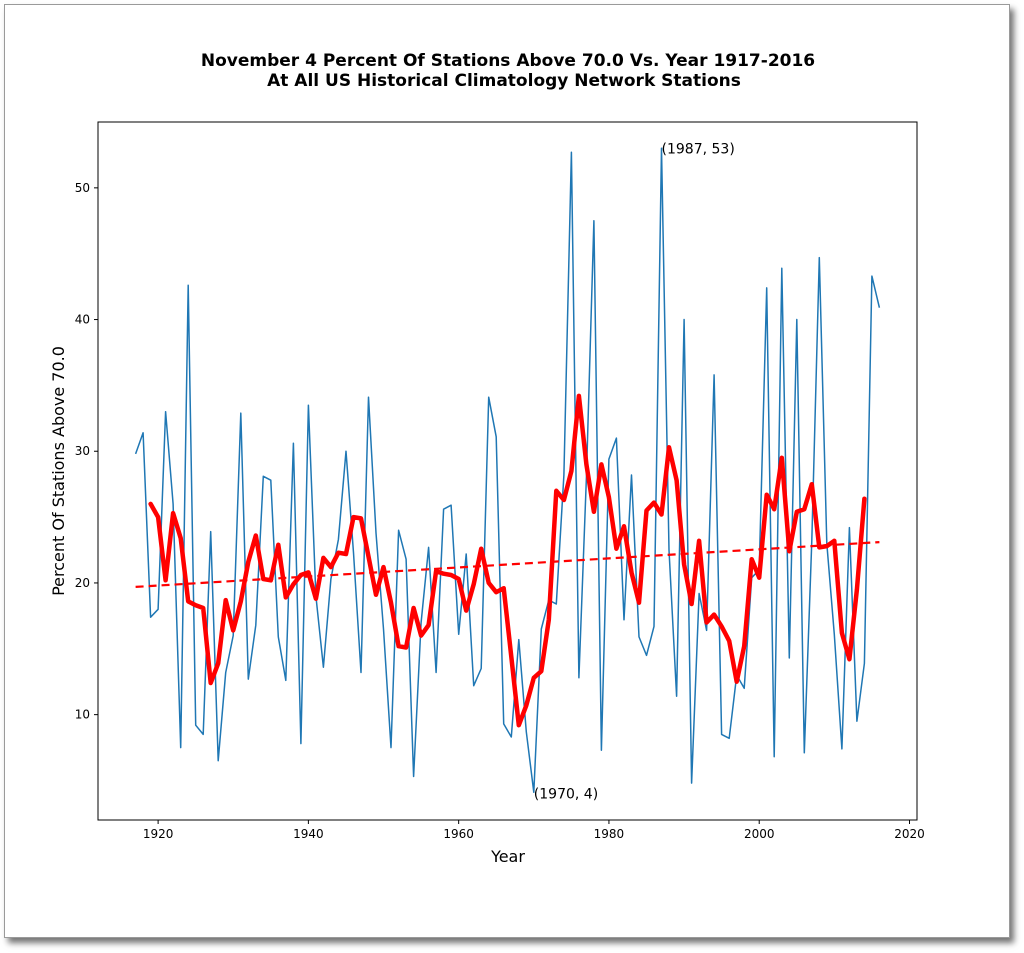 The width and height of the screenshot is (1024, 953). Describe the element at coordinates (82, 583) in the screenshot. I see `y-tick-label: 20` at that location.